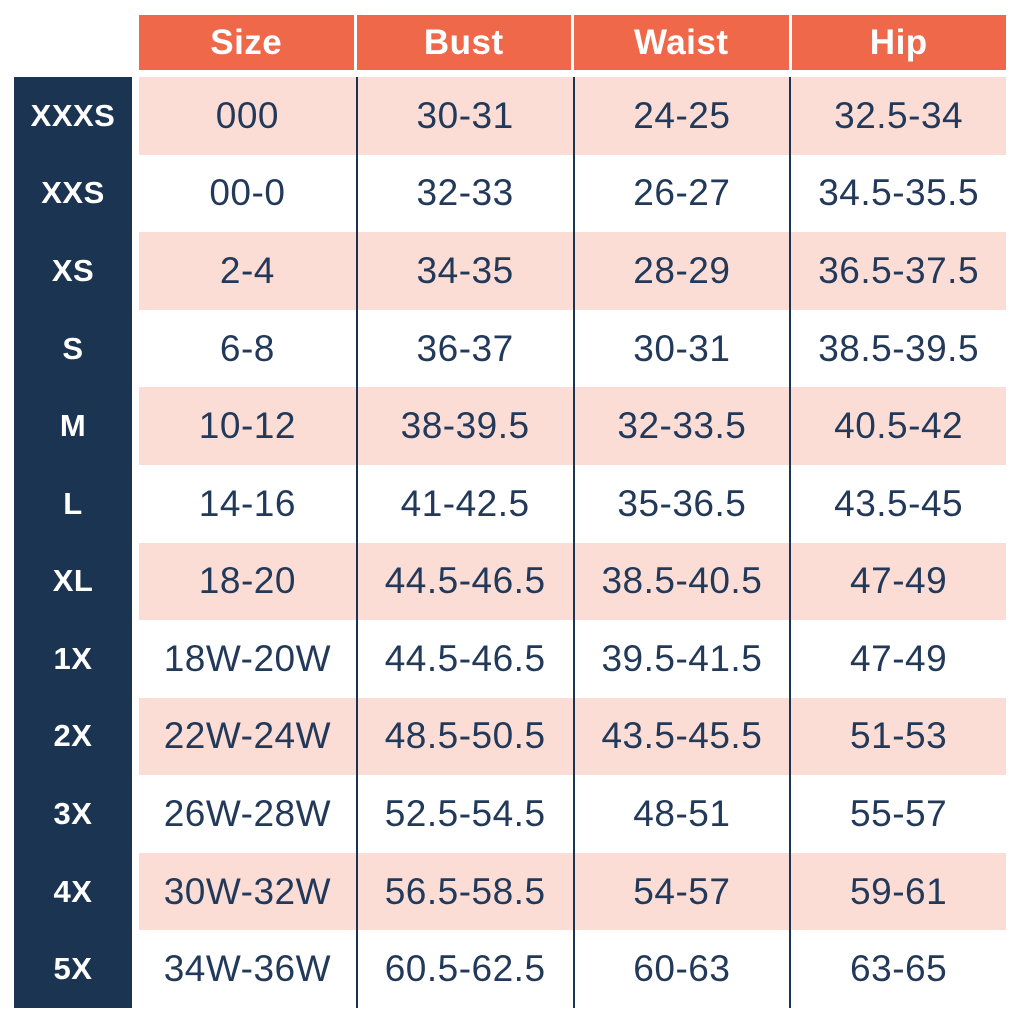 Image resolution: width=1024 pixels, height=1024 pixels. What do you see at coordinates (73, 503) in the screenshot?
I see `row-label-l: L` at bounding box center [73, 503].